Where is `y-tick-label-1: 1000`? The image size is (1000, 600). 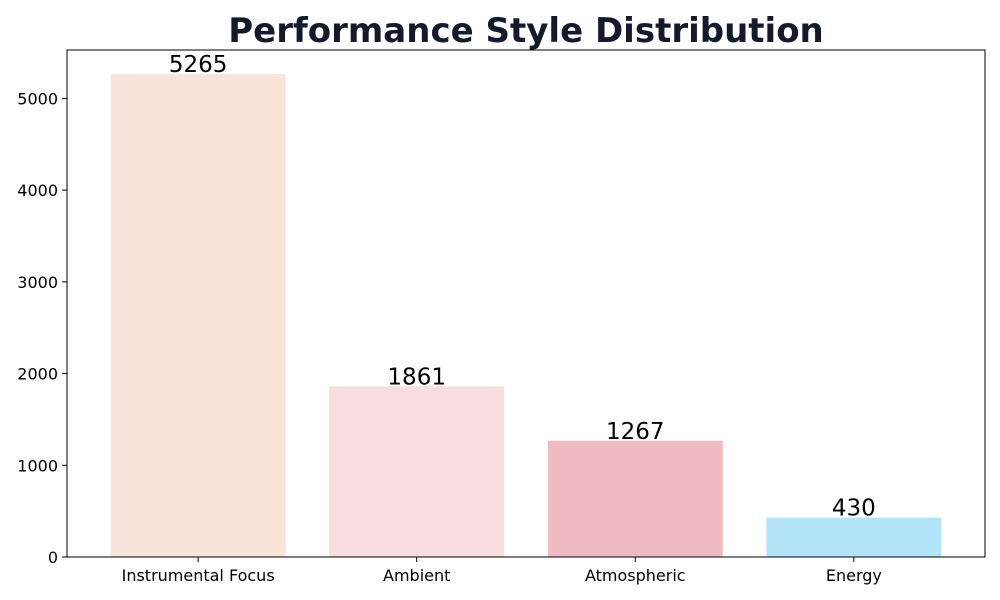
y-tick-label-1: 1000 is located at coordinates (37, 465).